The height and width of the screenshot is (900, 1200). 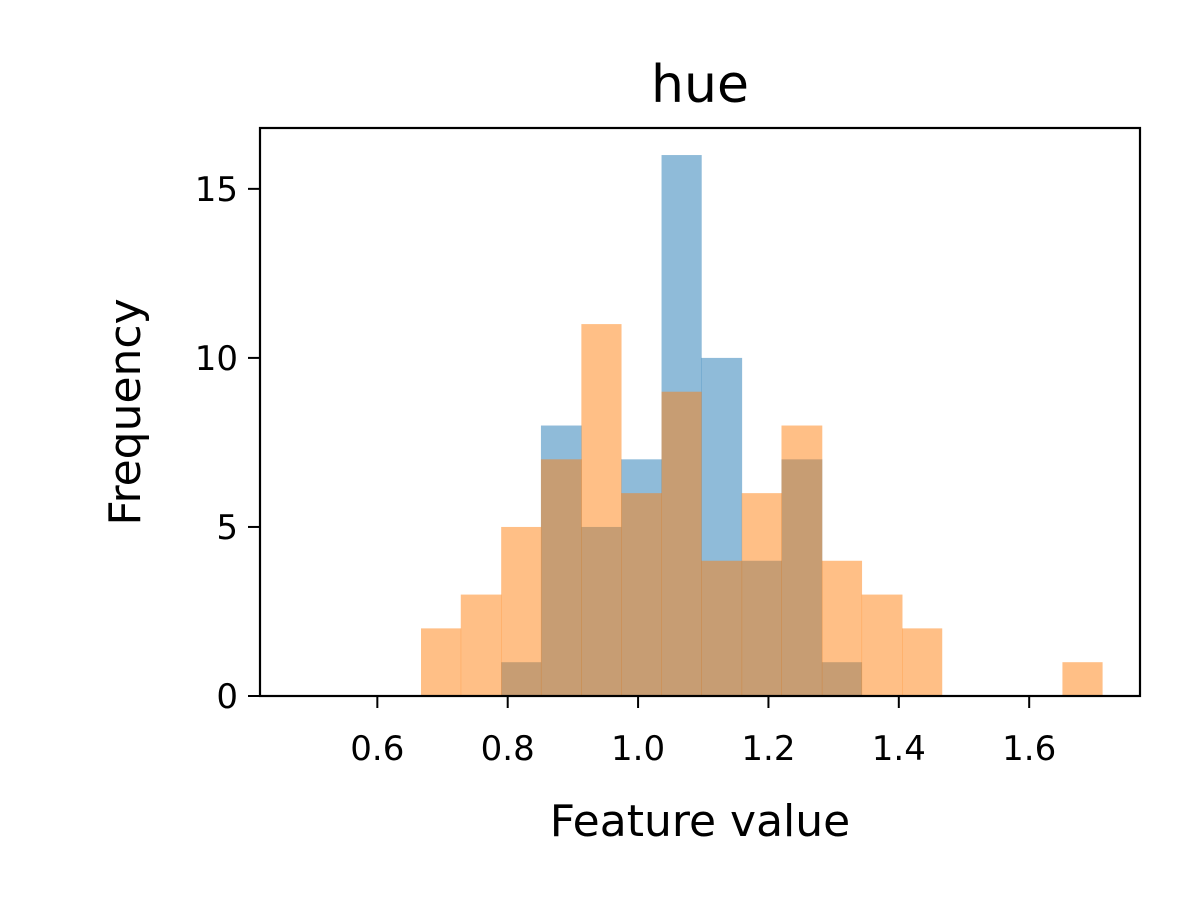 What do you see at coordinates (125, 411) in the screenshot?
I see `y-axis-label: Frequency` at bounding box center [125, 411].